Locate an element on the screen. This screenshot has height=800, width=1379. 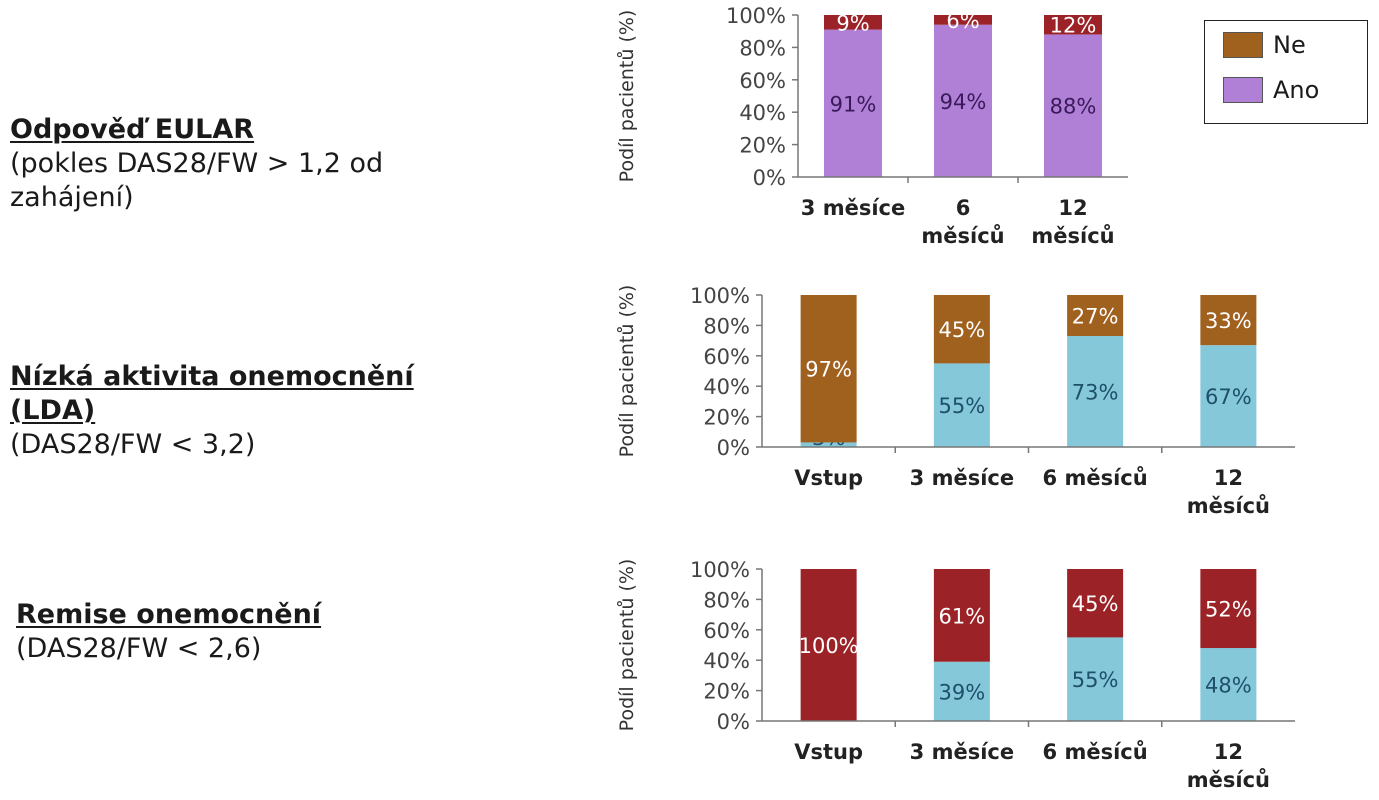
data-label-bottom: 39% is located at coordinates (962, 692).